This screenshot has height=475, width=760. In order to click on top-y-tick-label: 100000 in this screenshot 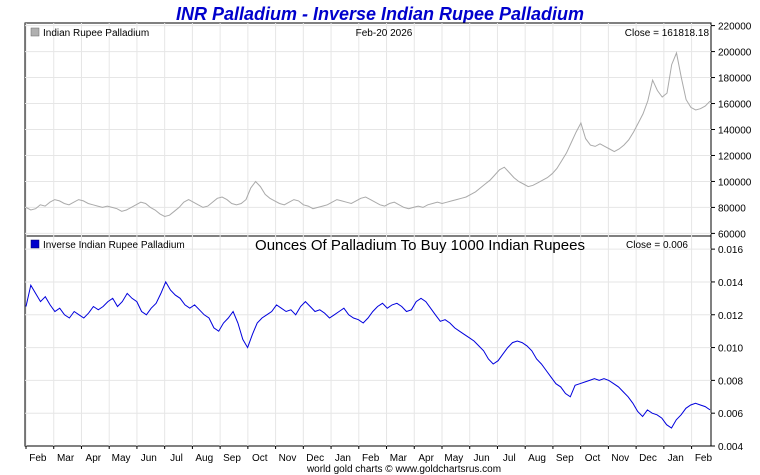, I will do `click(735, 182)`.